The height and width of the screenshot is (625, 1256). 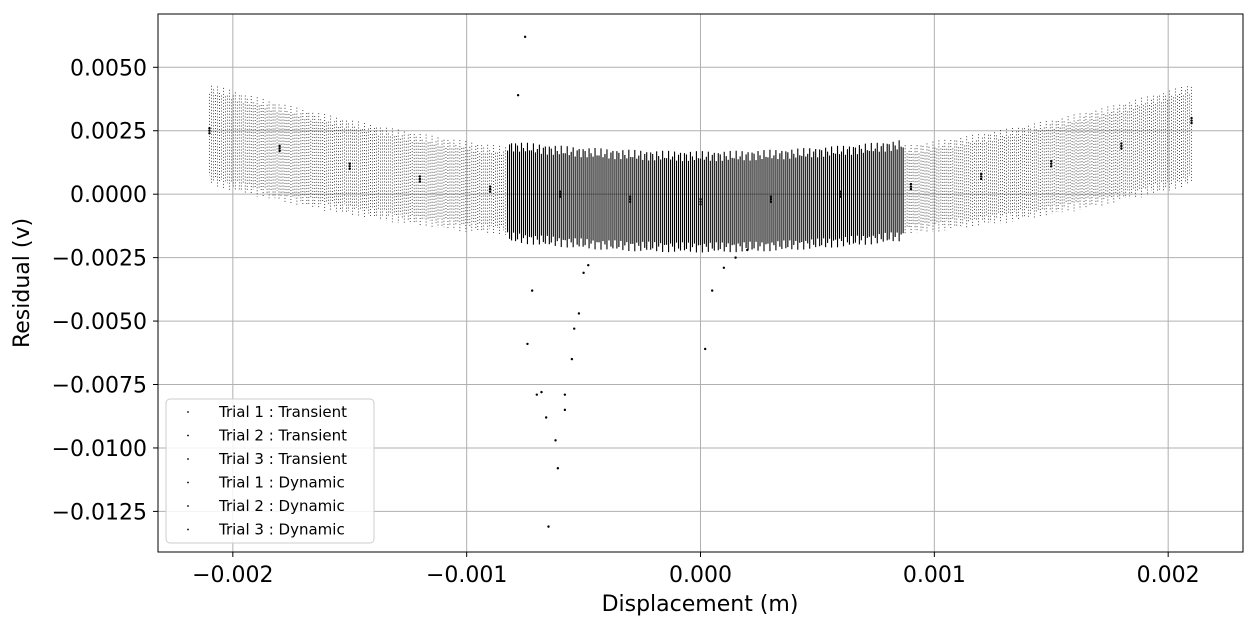 What do you see at coordinates (466, 575) in the screenshot?
I see `x-tick-label: −0.001` at bounding box center [466, 575].